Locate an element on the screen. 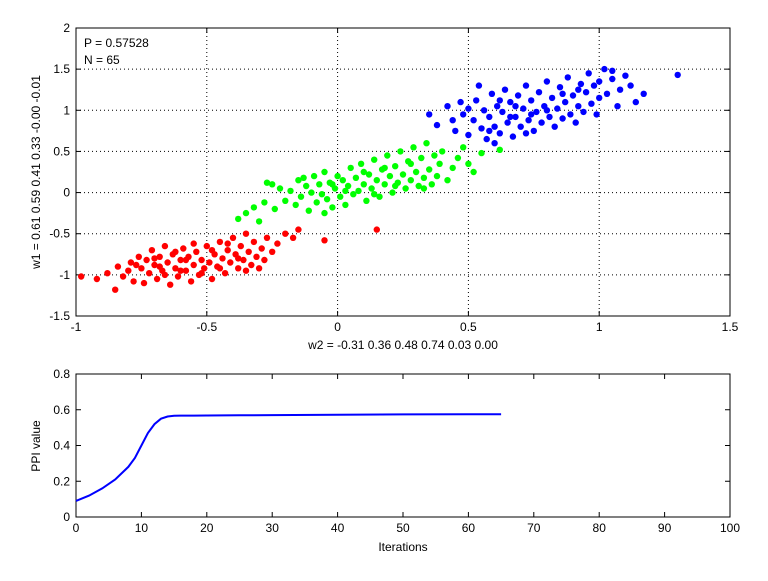 Image resolution: width=768 pixels, height=581 pixels. line-y-tick-label: 0.4 is located at coordinates (61, 446).